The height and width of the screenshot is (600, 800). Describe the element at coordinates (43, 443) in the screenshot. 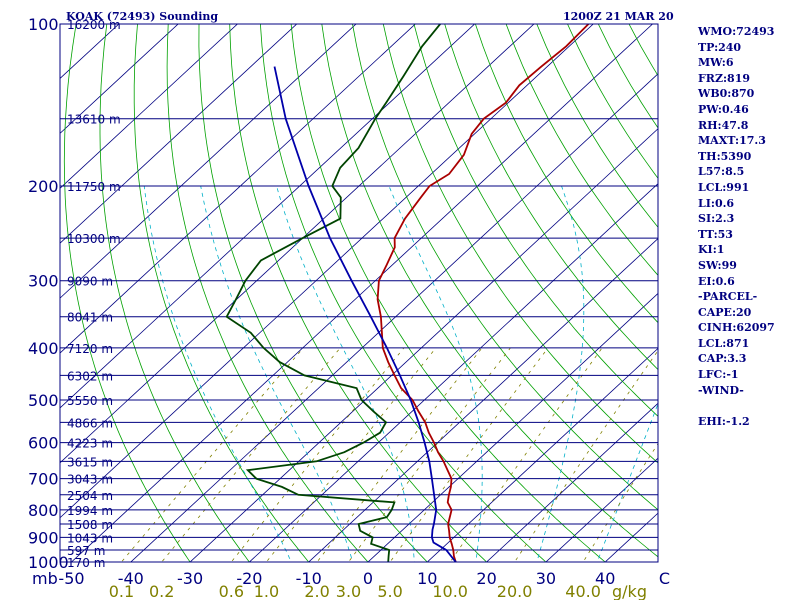

I see `pressure-tick-label: 600` at that location.